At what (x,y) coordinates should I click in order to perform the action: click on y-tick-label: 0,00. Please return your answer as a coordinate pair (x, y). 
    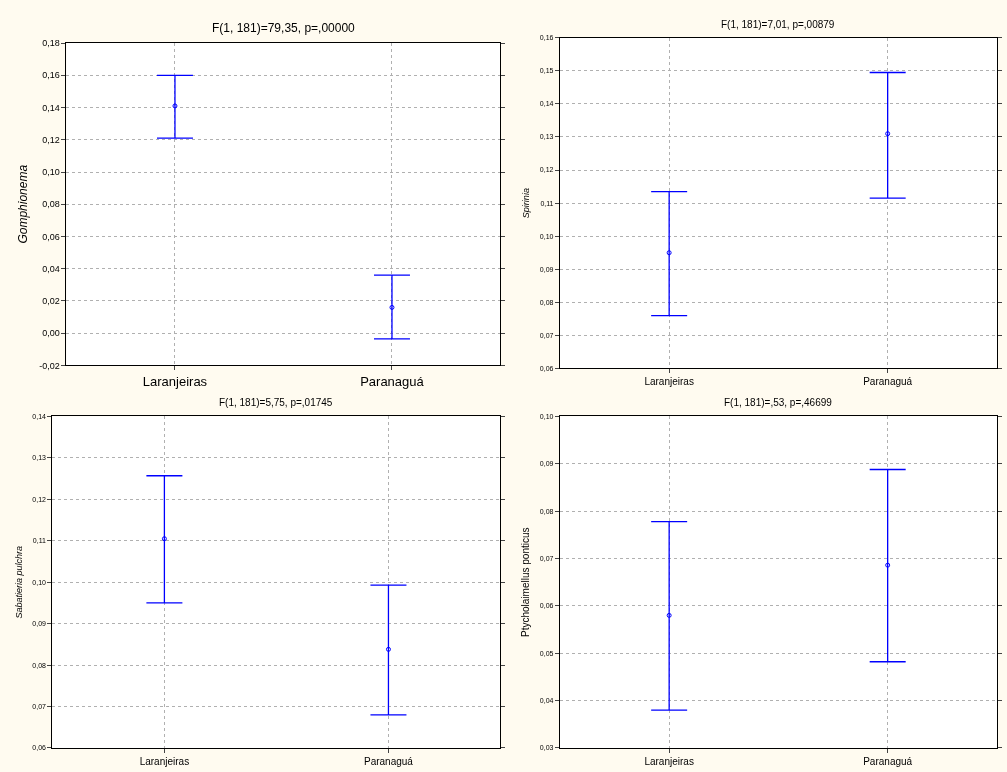
    Looking at the image, I should click on (51, 333).